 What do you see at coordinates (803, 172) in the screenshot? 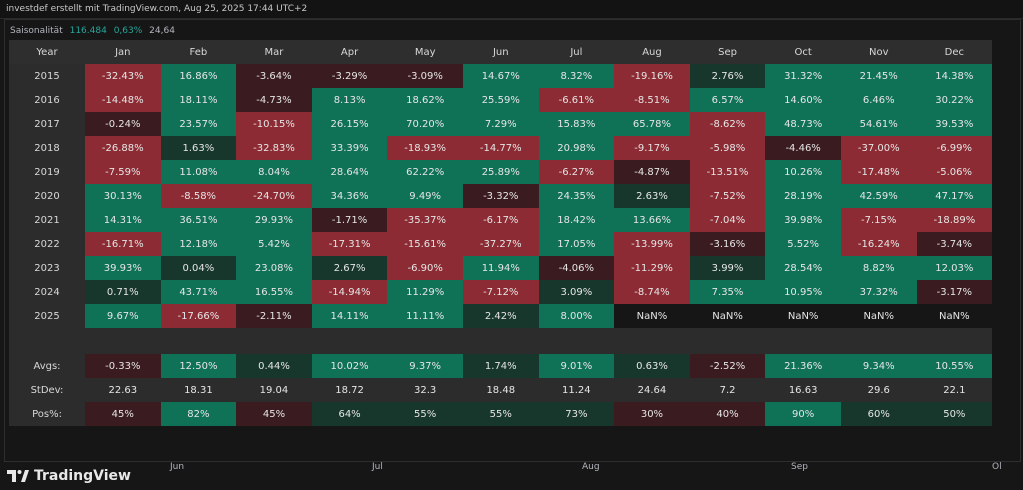
I see `return-cell: 10.26%` at bounding box center [803, 172].